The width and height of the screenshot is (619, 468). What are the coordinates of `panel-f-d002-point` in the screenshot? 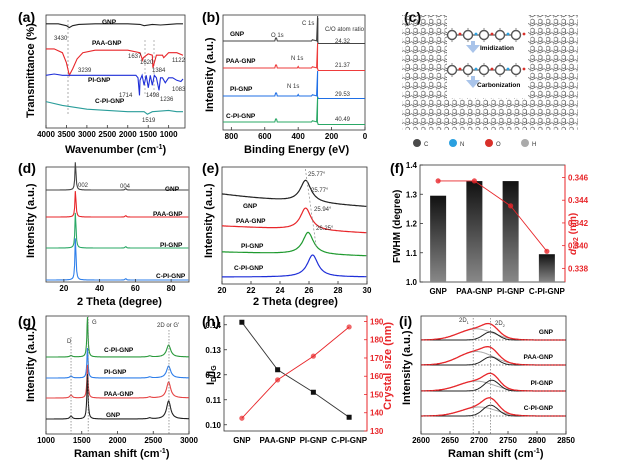 It's located at (547, 251).